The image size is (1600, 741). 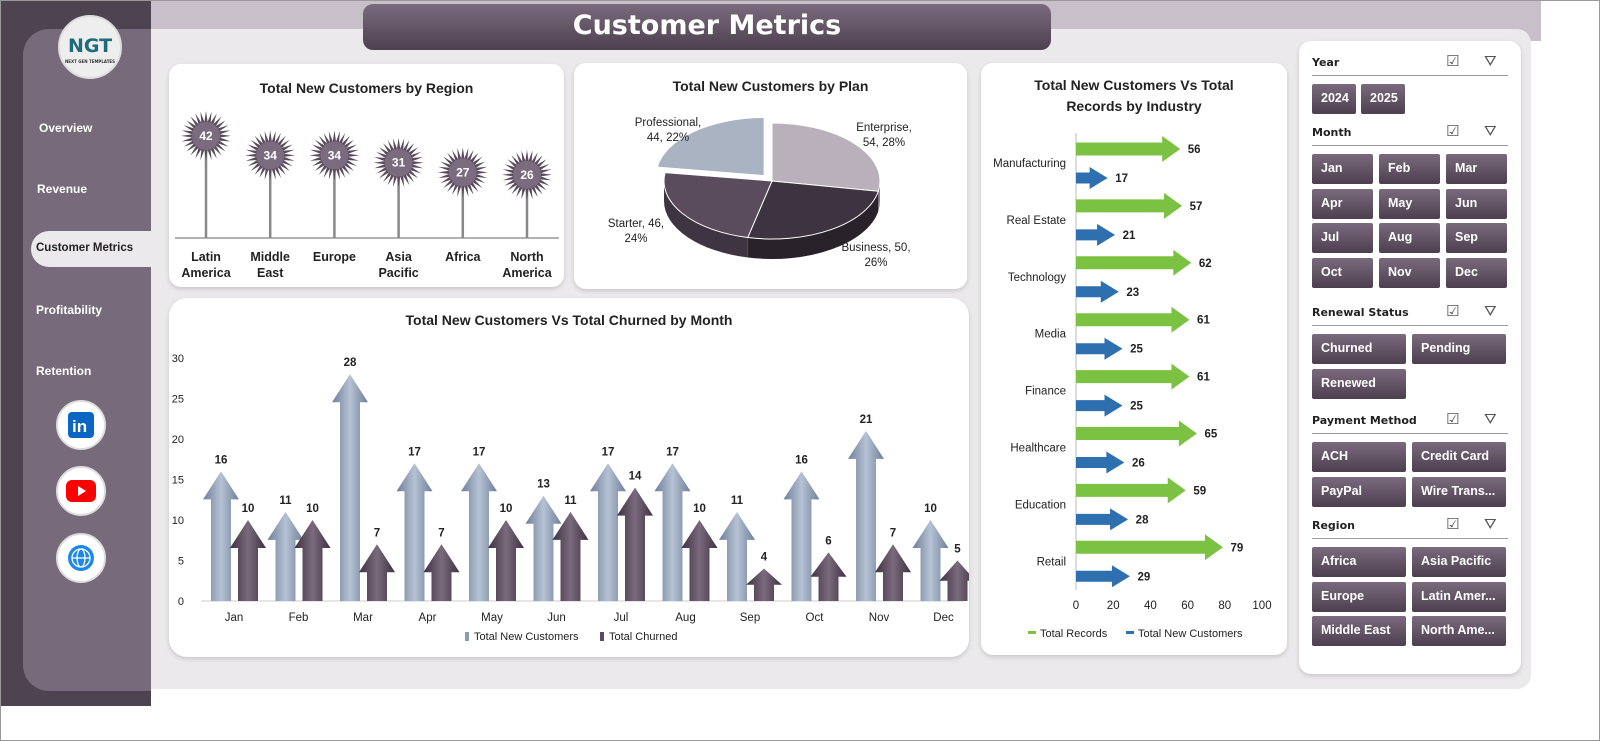 What do you see at coordinates (270, 155) in the screenshot?
I see `lollipop-head` at bounding box center [270, 155].